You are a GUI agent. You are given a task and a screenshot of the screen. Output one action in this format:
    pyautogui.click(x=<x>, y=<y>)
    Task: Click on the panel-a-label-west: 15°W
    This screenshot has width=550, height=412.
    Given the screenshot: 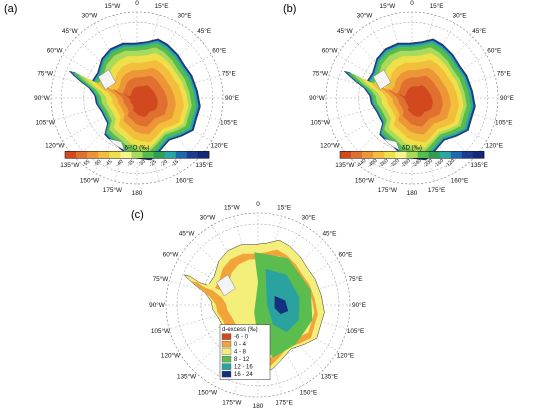 What is the action you would take?
    pyautogui.click(x=113, y=6)
    